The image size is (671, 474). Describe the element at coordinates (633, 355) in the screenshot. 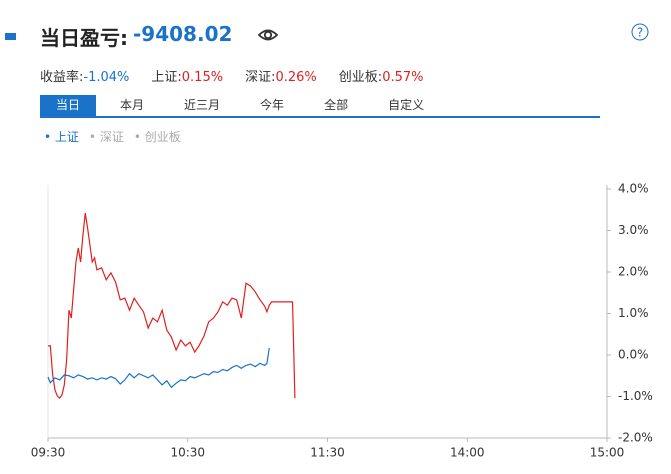

I see `y-tick-label: 0.0%` at that location.